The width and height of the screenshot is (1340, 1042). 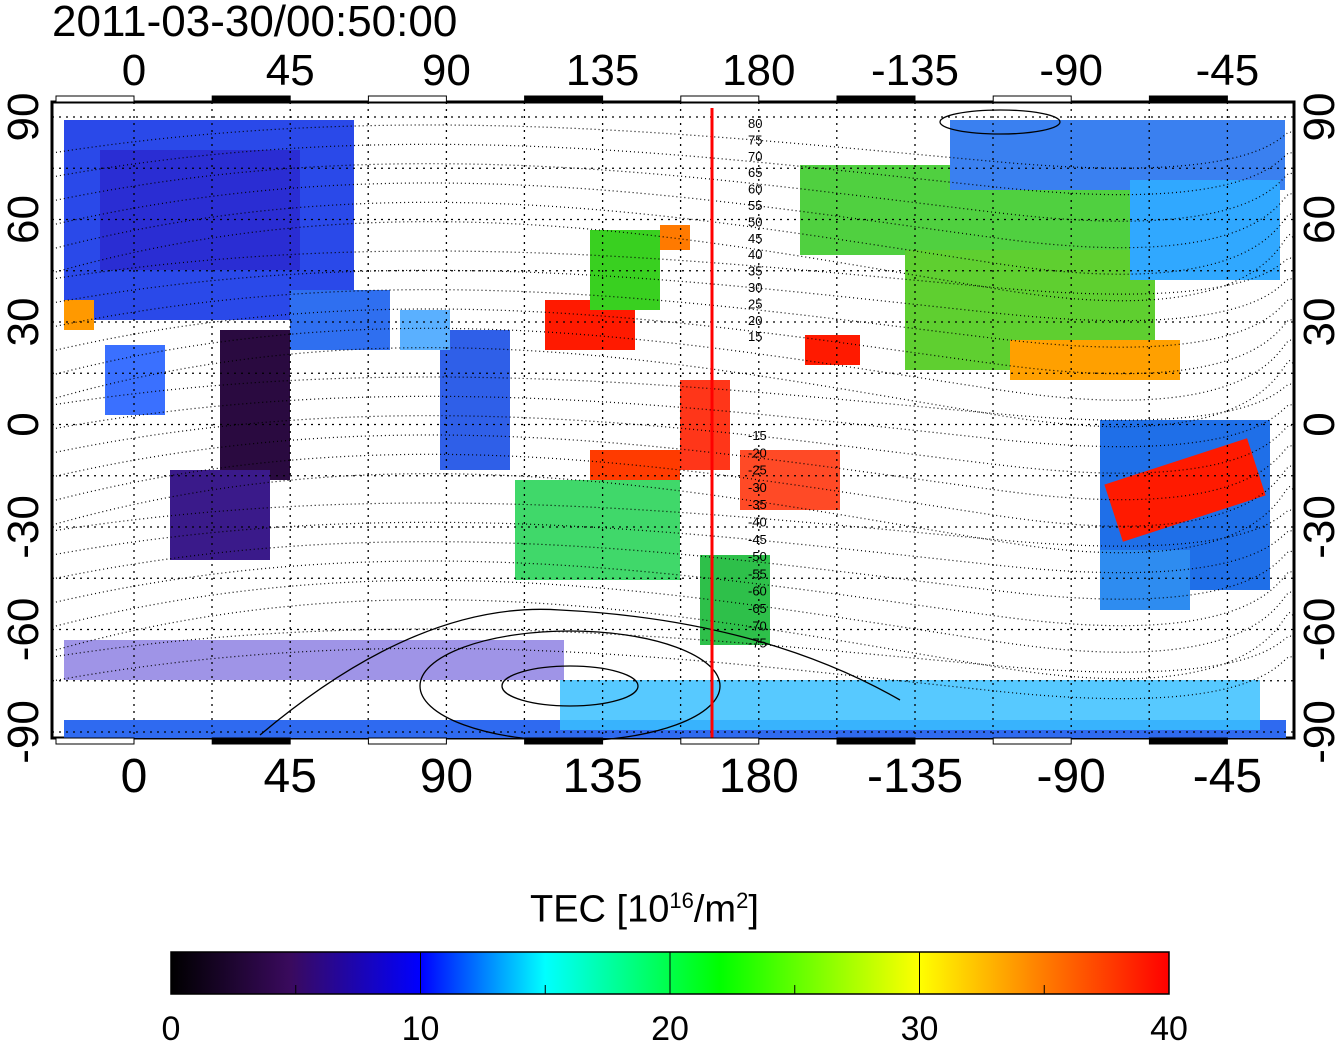 What do you see at coordinates (24, 424) in the screenshot?
I see `left-lat-tick-label: 0` at bounding box center [24, 424].